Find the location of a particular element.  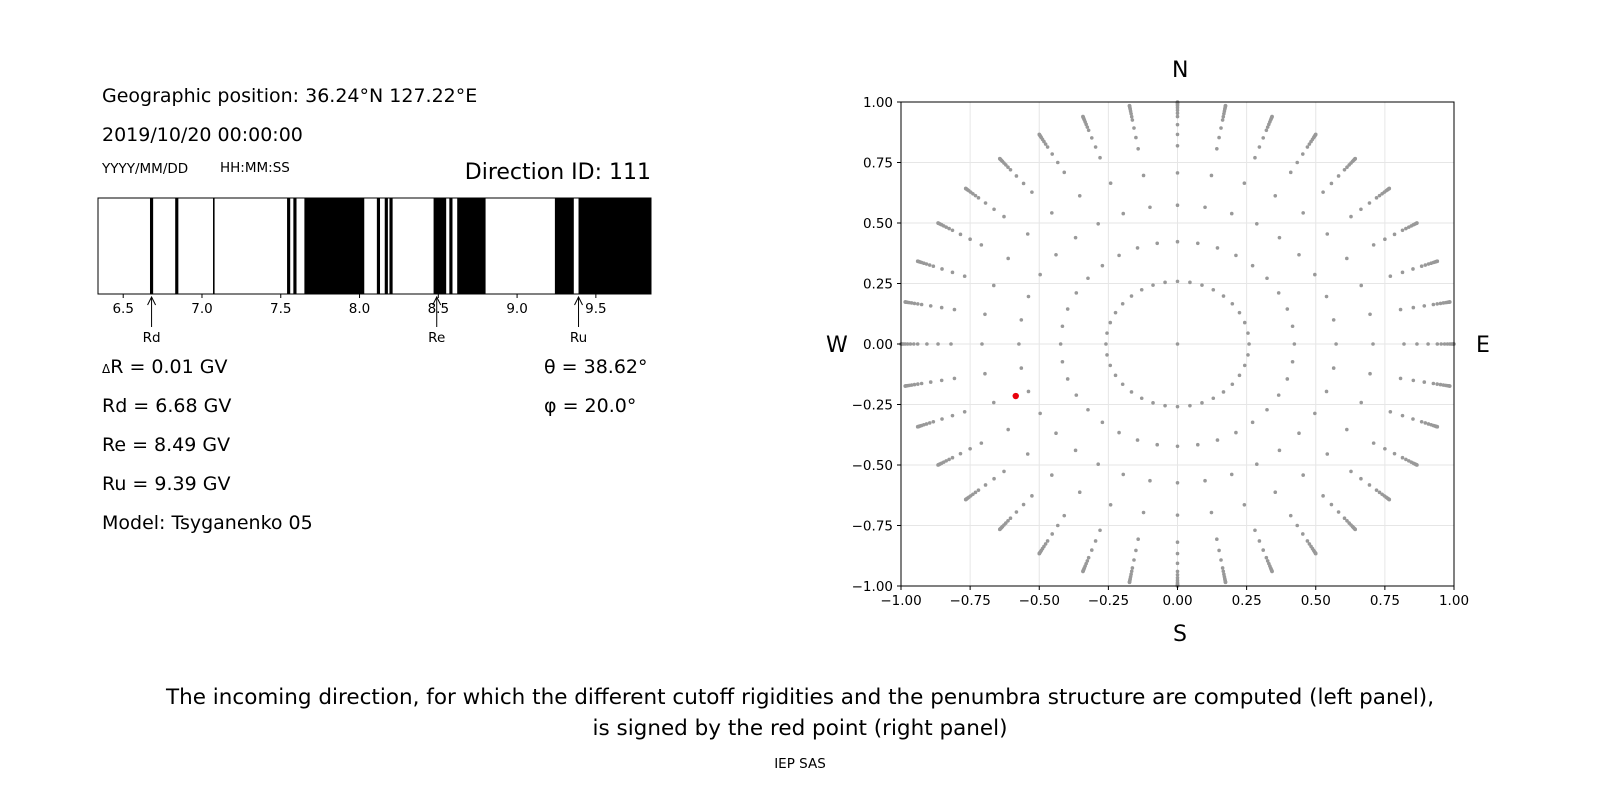

rd-value: Rd = 6.68 GV is located at coordinates (167, 406).